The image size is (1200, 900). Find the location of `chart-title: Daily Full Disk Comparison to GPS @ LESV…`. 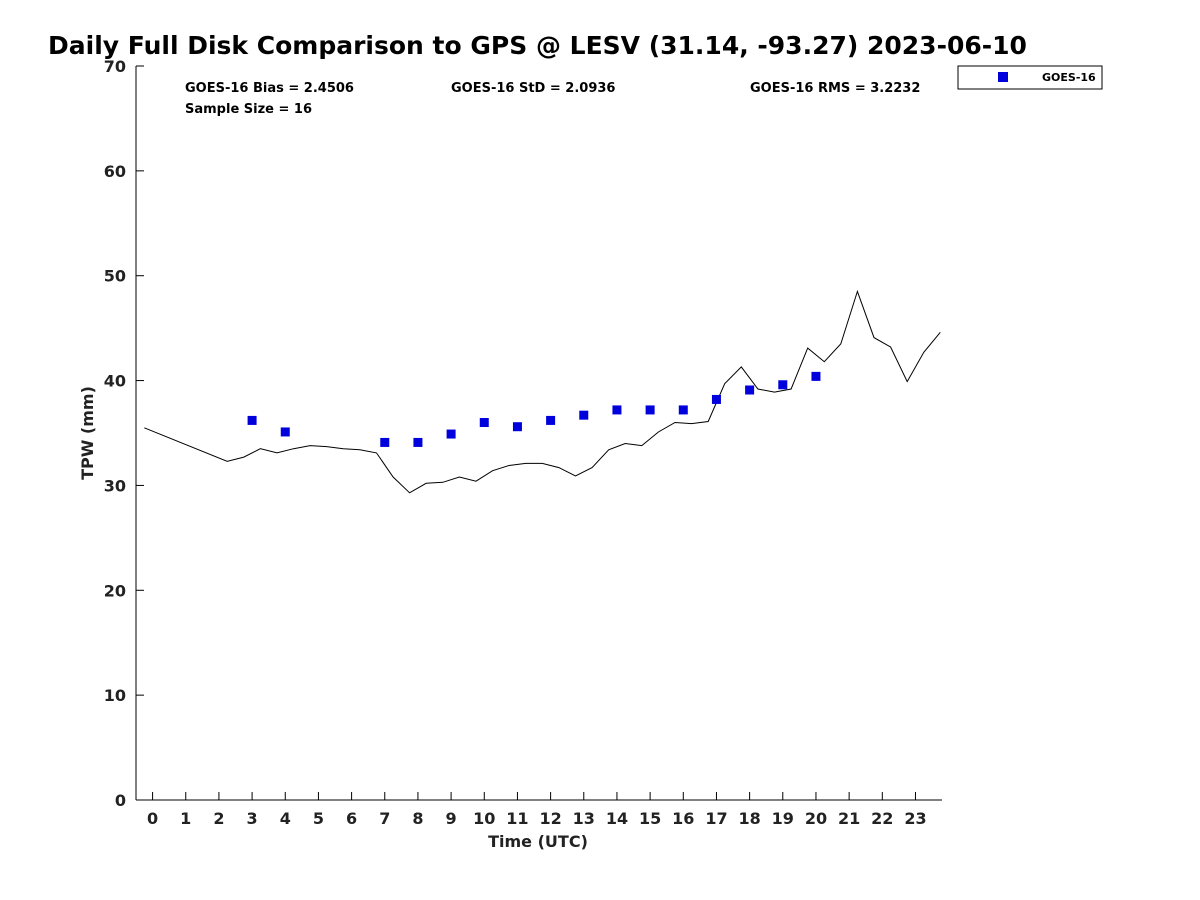

chart-title: Daily Full Disk Comparison to GPS @ LESV… is located at coordinates (537, 45).